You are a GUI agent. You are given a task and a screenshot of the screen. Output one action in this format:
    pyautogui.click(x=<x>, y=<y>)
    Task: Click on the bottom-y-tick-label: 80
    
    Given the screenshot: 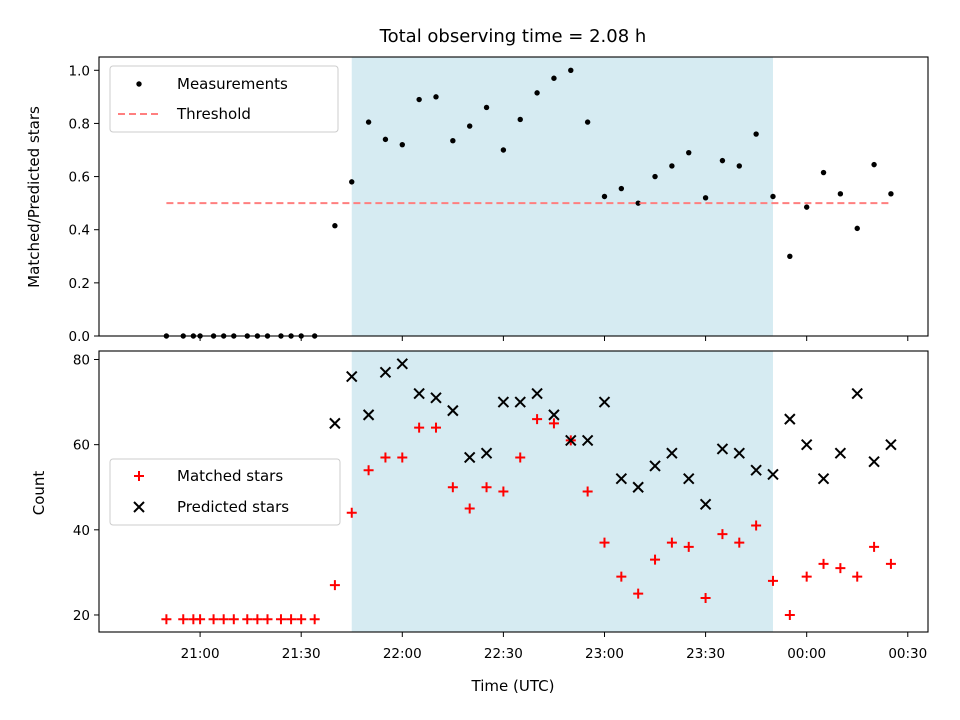 What is the action you would take?
    pyautogui.click(x=81, y=361)
    